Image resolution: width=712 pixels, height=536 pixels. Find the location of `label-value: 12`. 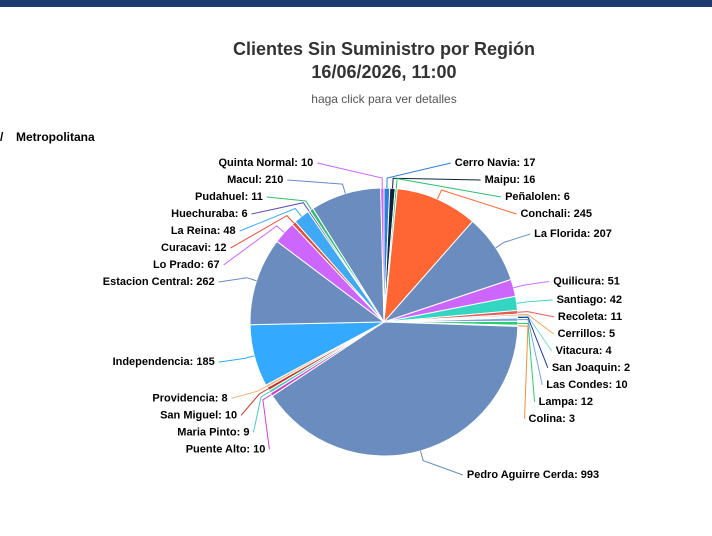

label-value: 12 is located at coordinates (587, 402).